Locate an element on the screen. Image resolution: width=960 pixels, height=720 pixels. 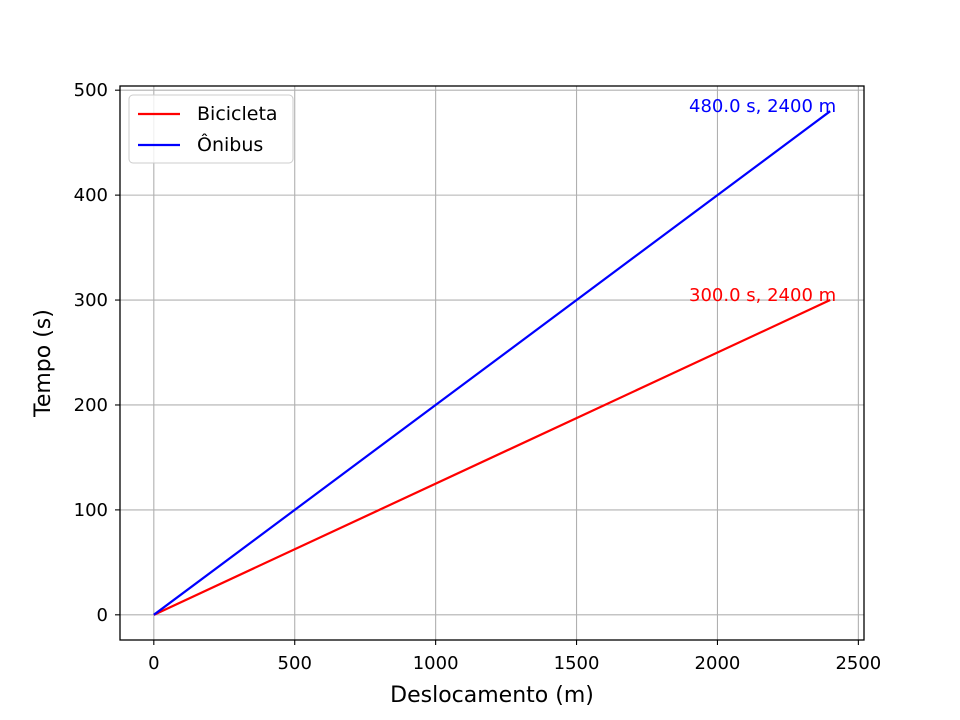
x-axis-label: Deslocamento (m) is located at coordinates (492, 695).